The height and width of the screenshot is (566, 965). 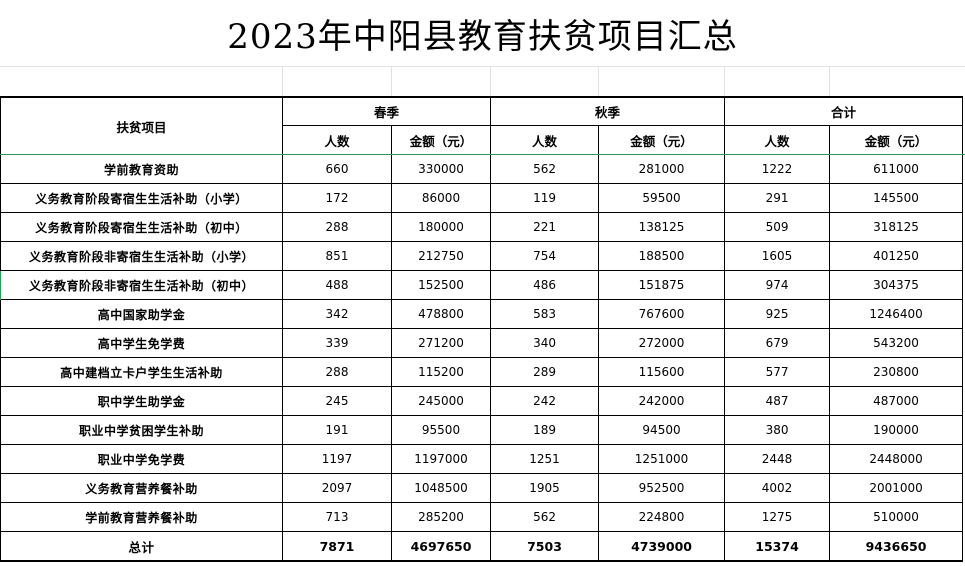 What do you see at coordinates (662, 401) in the screenshot?
I see `autumn-amount-cell: 242000` at bounding box center [662, 401].